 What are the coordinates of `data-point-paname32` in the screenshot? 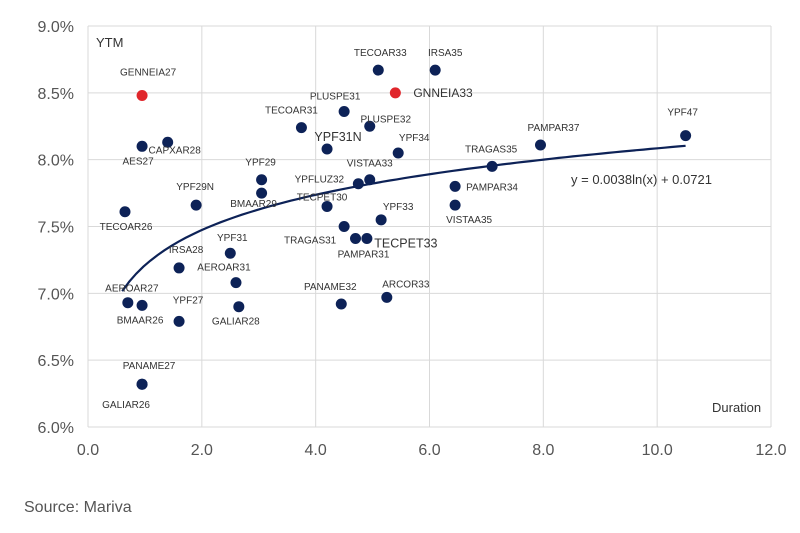 It's located at (341, 304).